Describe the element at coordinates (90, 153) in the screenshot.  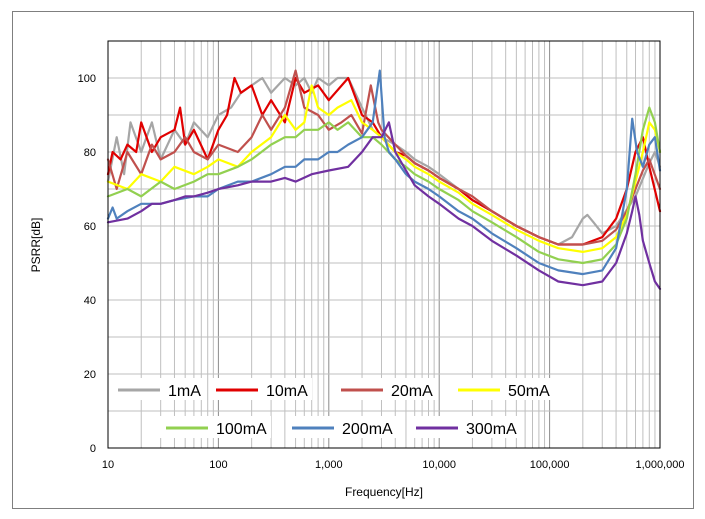
I see `y-tick-label: 80` at that location.